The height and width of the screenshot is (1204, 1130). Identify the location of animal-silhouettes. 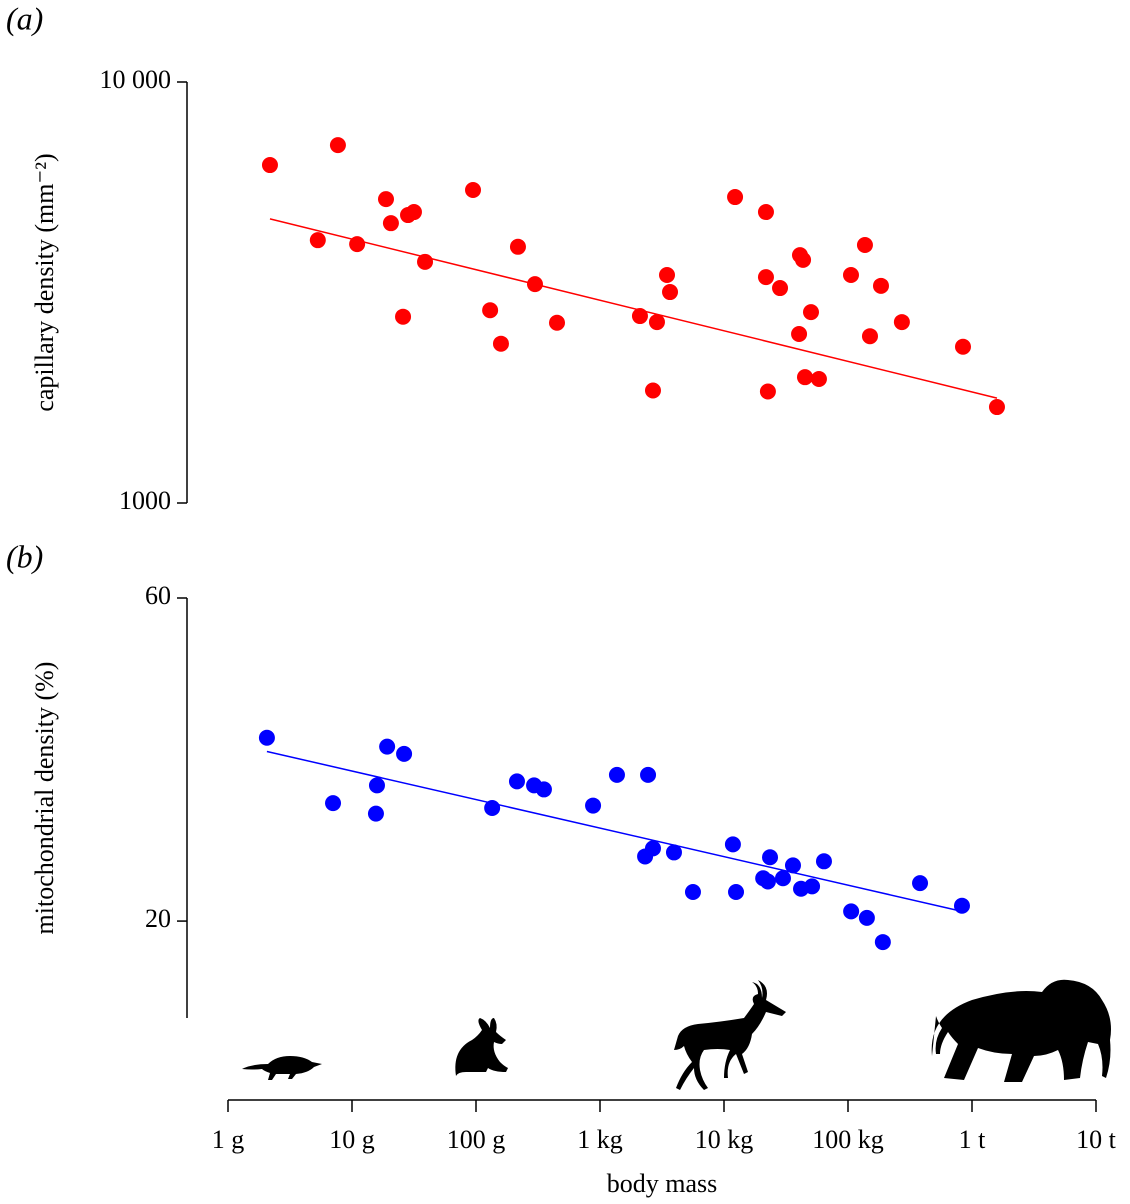
(676, 1034).